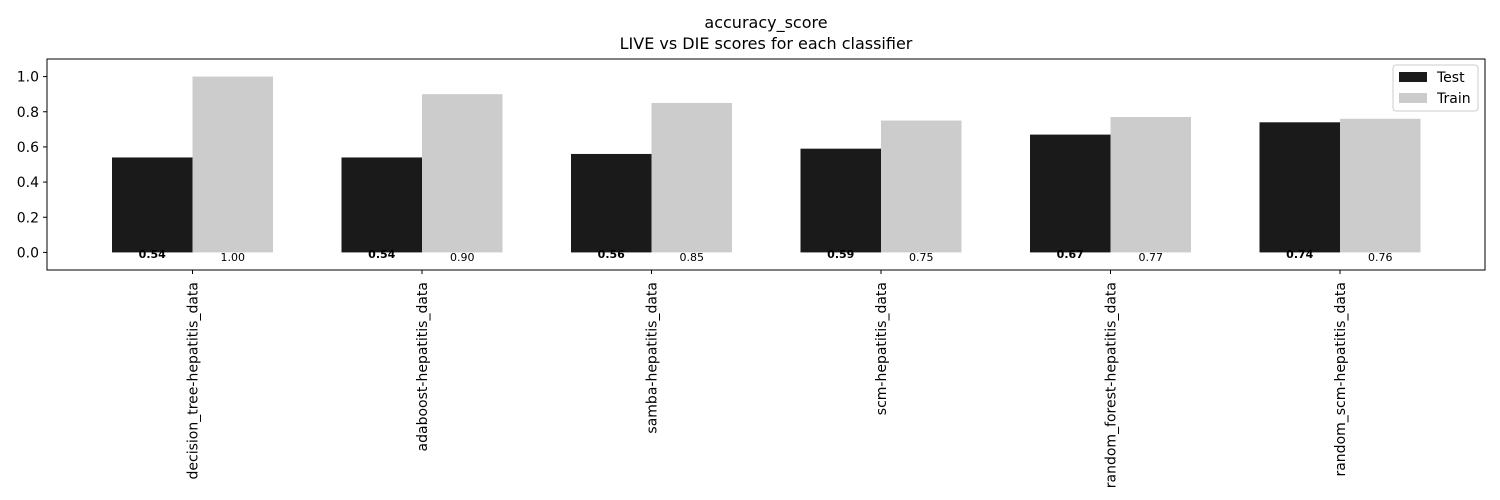  Describe the element at coordinates (1435, 88) in the screenshot. I see `legend: Test Train` at that location.